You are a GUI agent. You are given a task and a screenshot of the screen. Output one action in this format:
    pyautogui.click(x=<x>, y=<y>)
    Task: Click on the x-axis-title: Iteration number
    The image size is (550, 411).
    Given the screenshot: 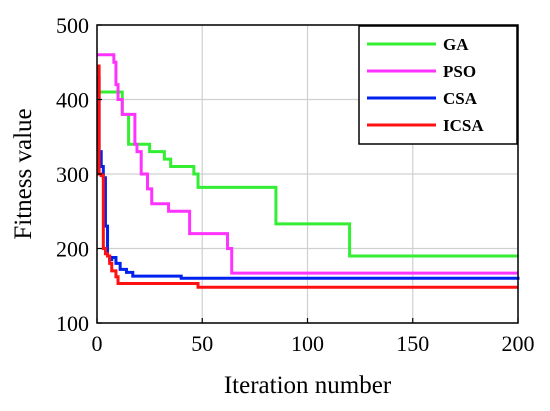 What is the action you would take?
    pyautogui.click(x=308, y=385)
    